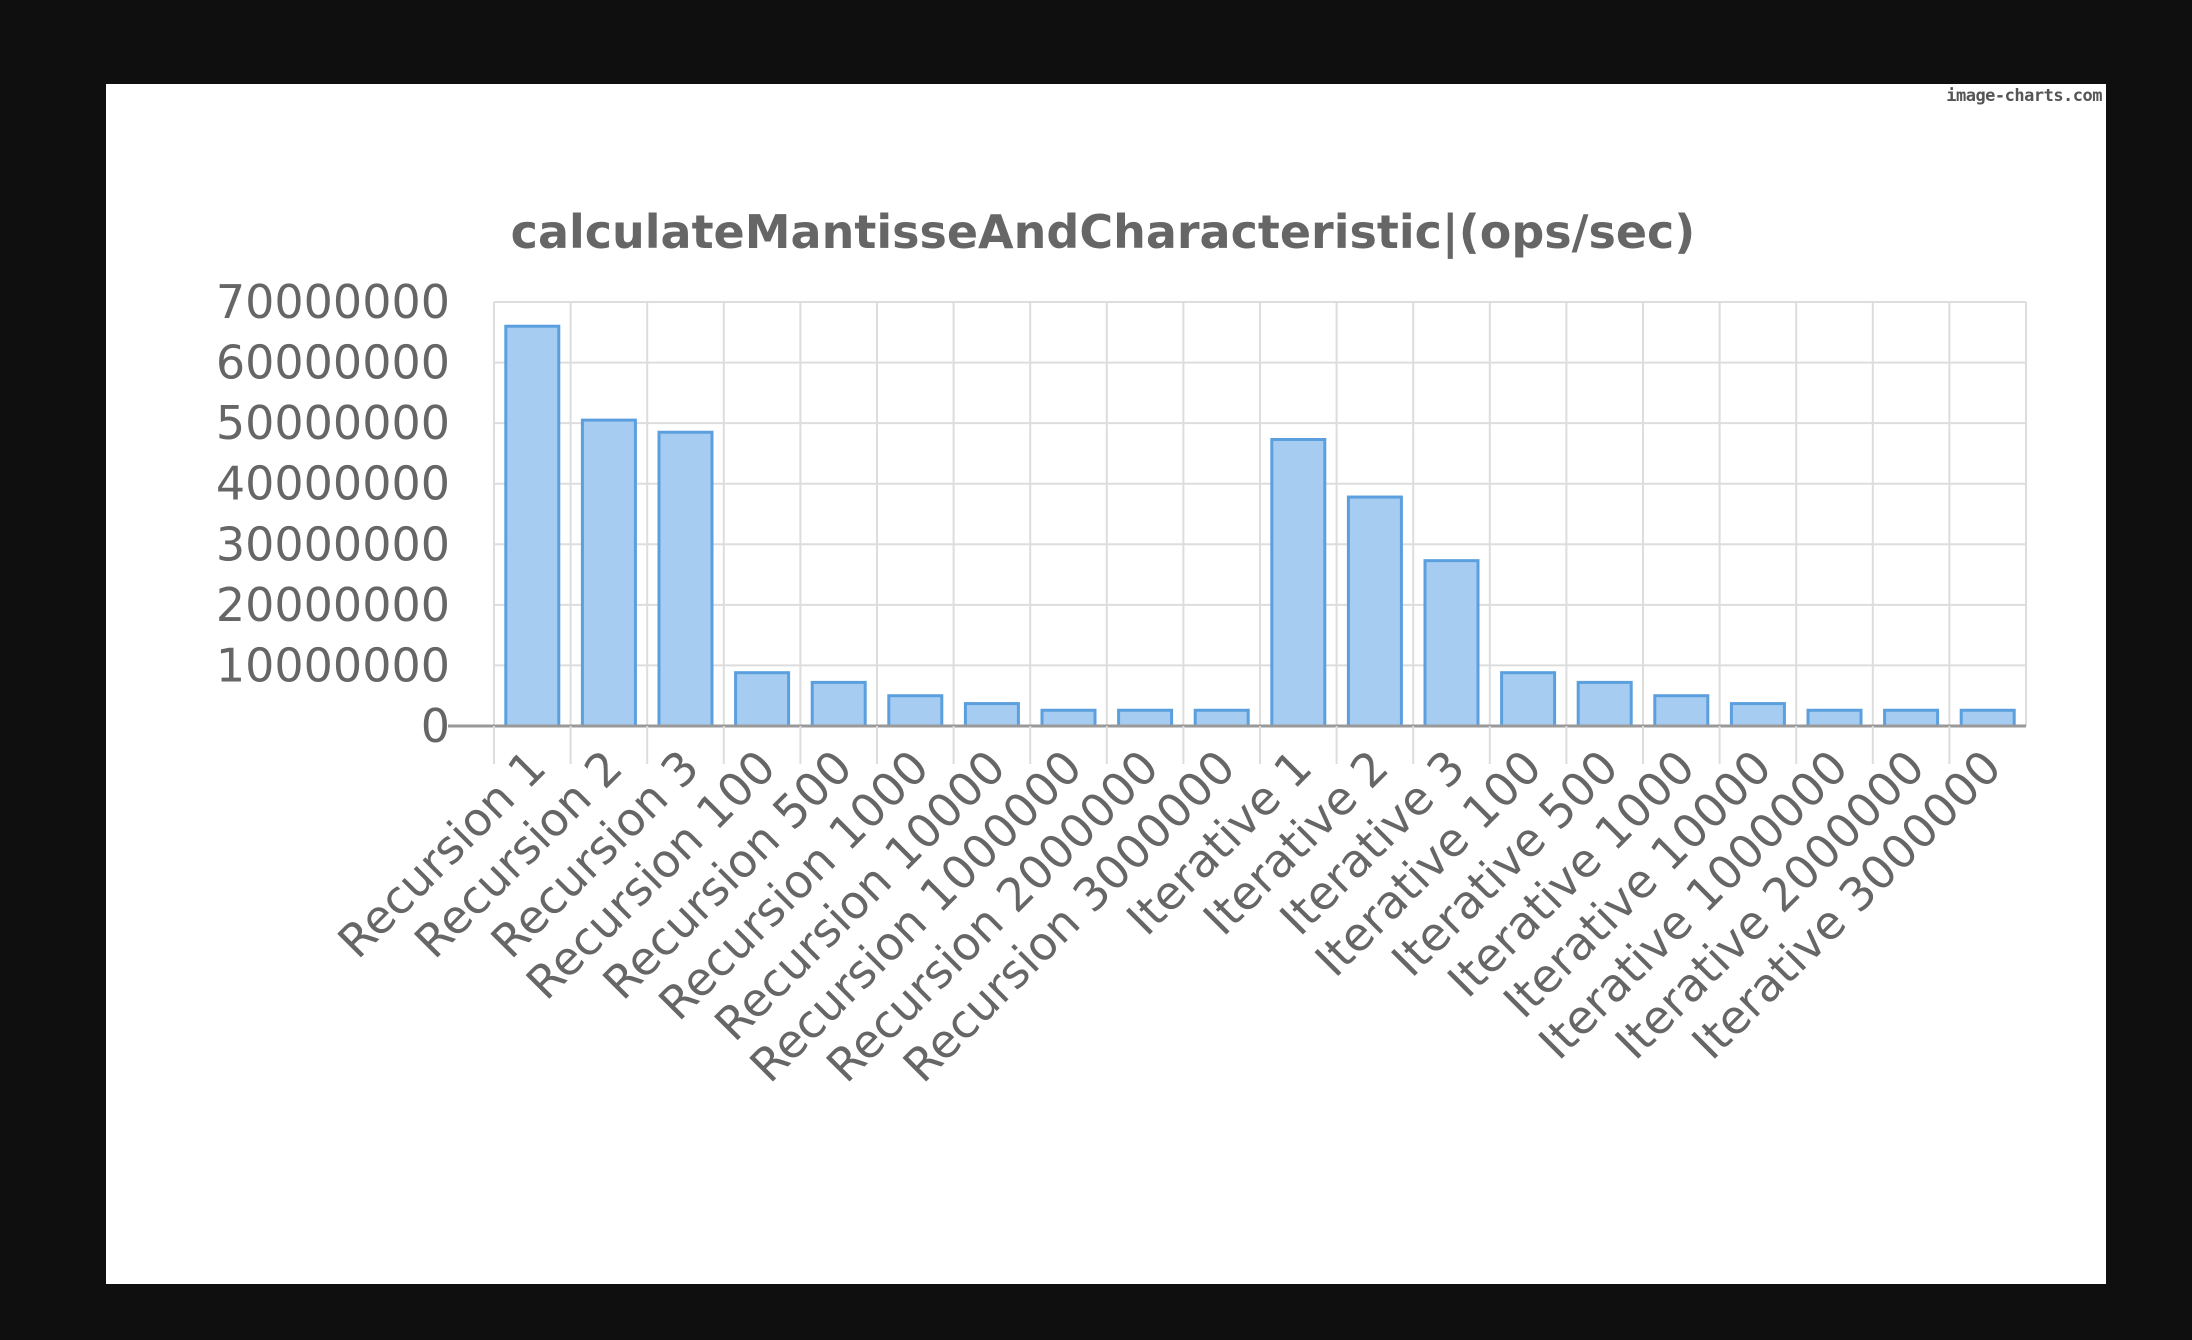 This screenshot has height=1340, width=2192. What do you see at coordinates (333, 605) in the screenshot?
I see `y-tick-label: 20000000` at bounding box center [333, 605].